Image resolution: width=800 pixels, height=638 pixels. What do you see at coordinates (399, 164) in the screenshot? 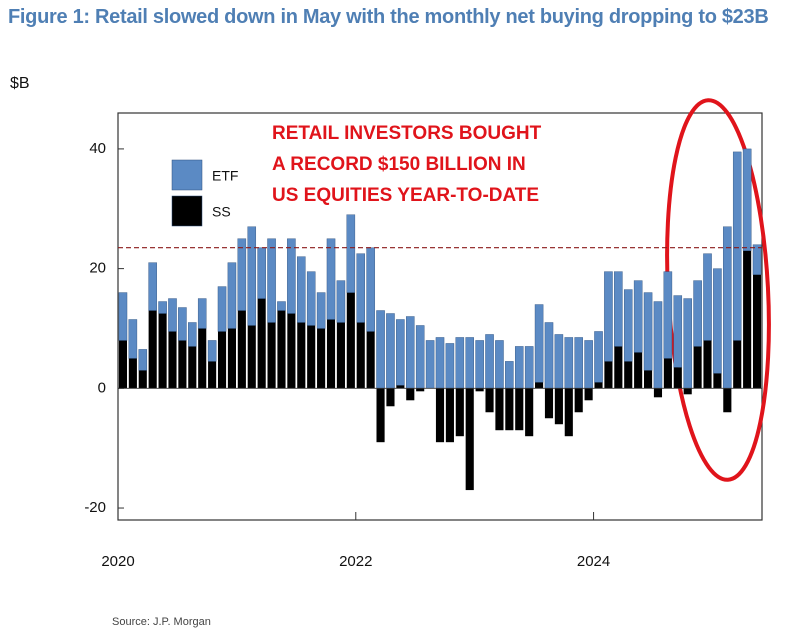
I see `annotation: A RECORD $150 BILLION IN` at bounding box center [399, 164].